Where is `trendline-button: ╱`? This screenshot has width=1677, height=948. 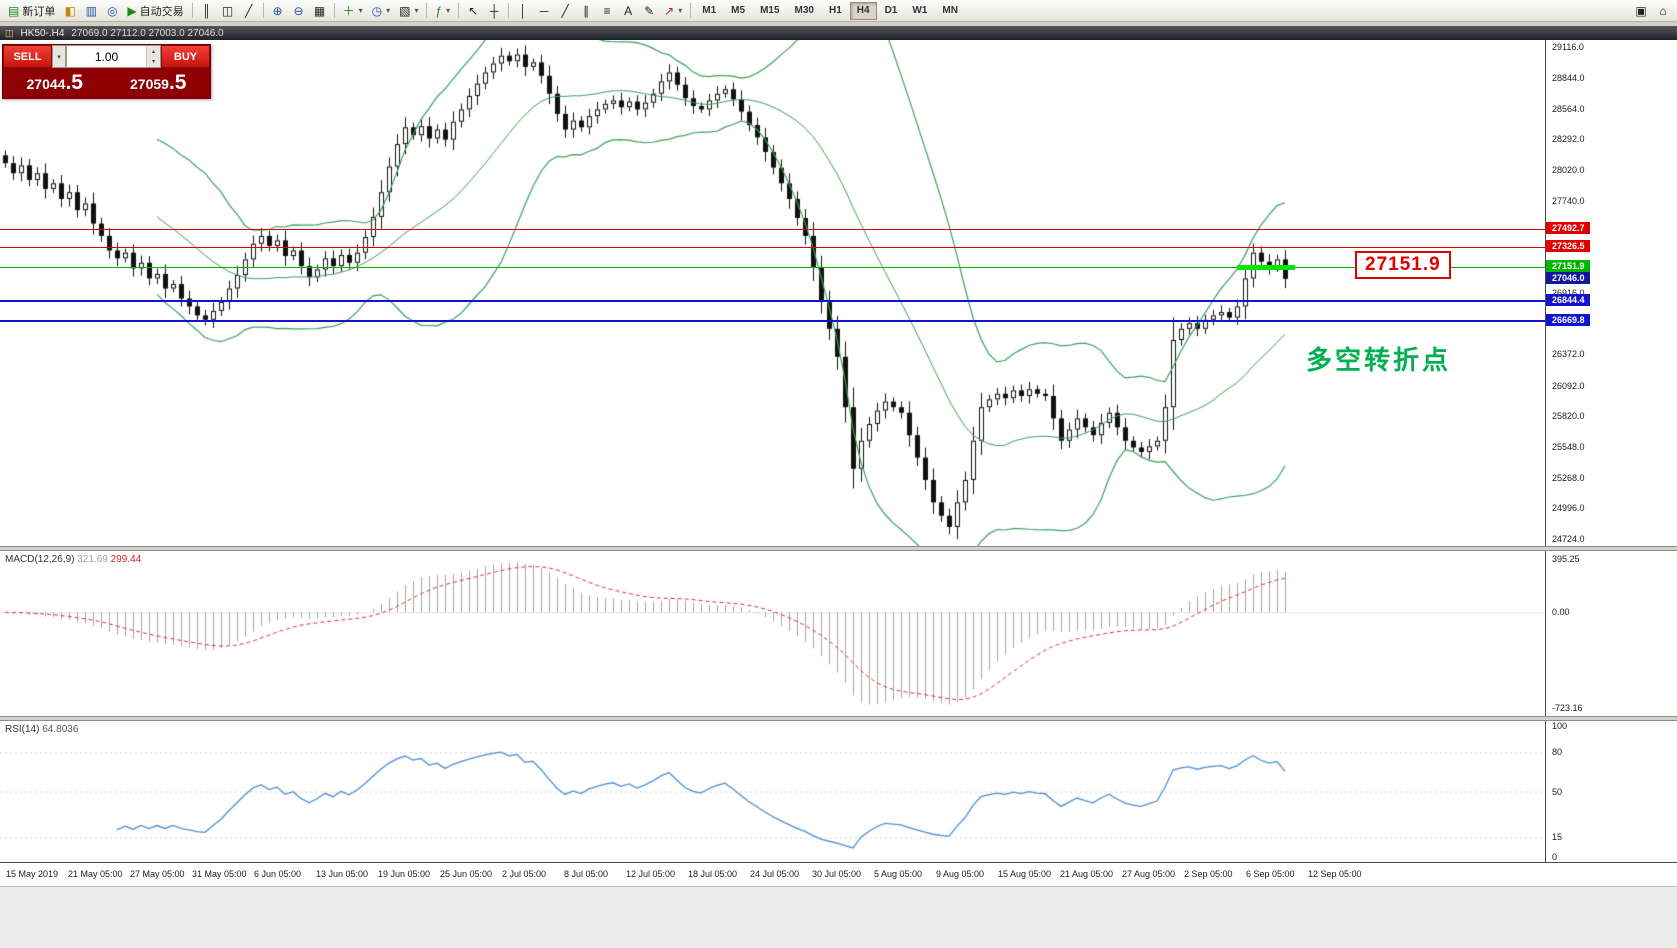
trendline-button: ╱ is located at coordinates (565, 10).